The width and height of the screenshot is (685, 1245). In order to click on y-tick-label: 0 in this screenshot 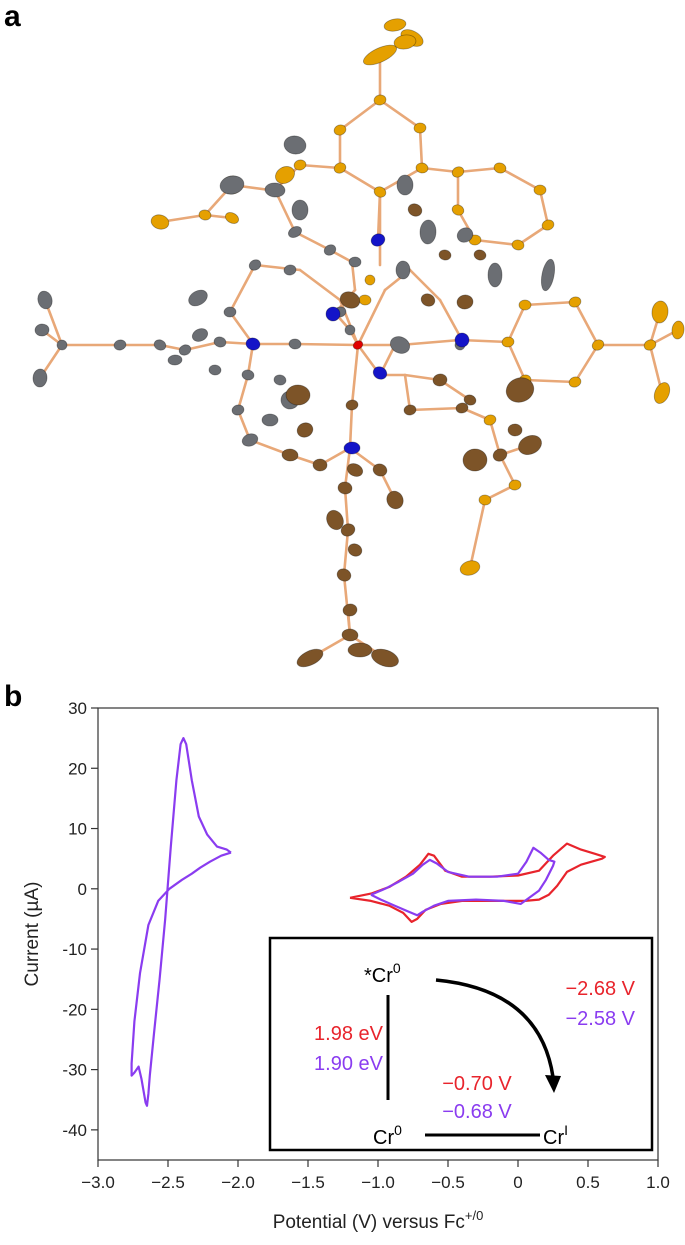, I will do `click(82, 889)`.